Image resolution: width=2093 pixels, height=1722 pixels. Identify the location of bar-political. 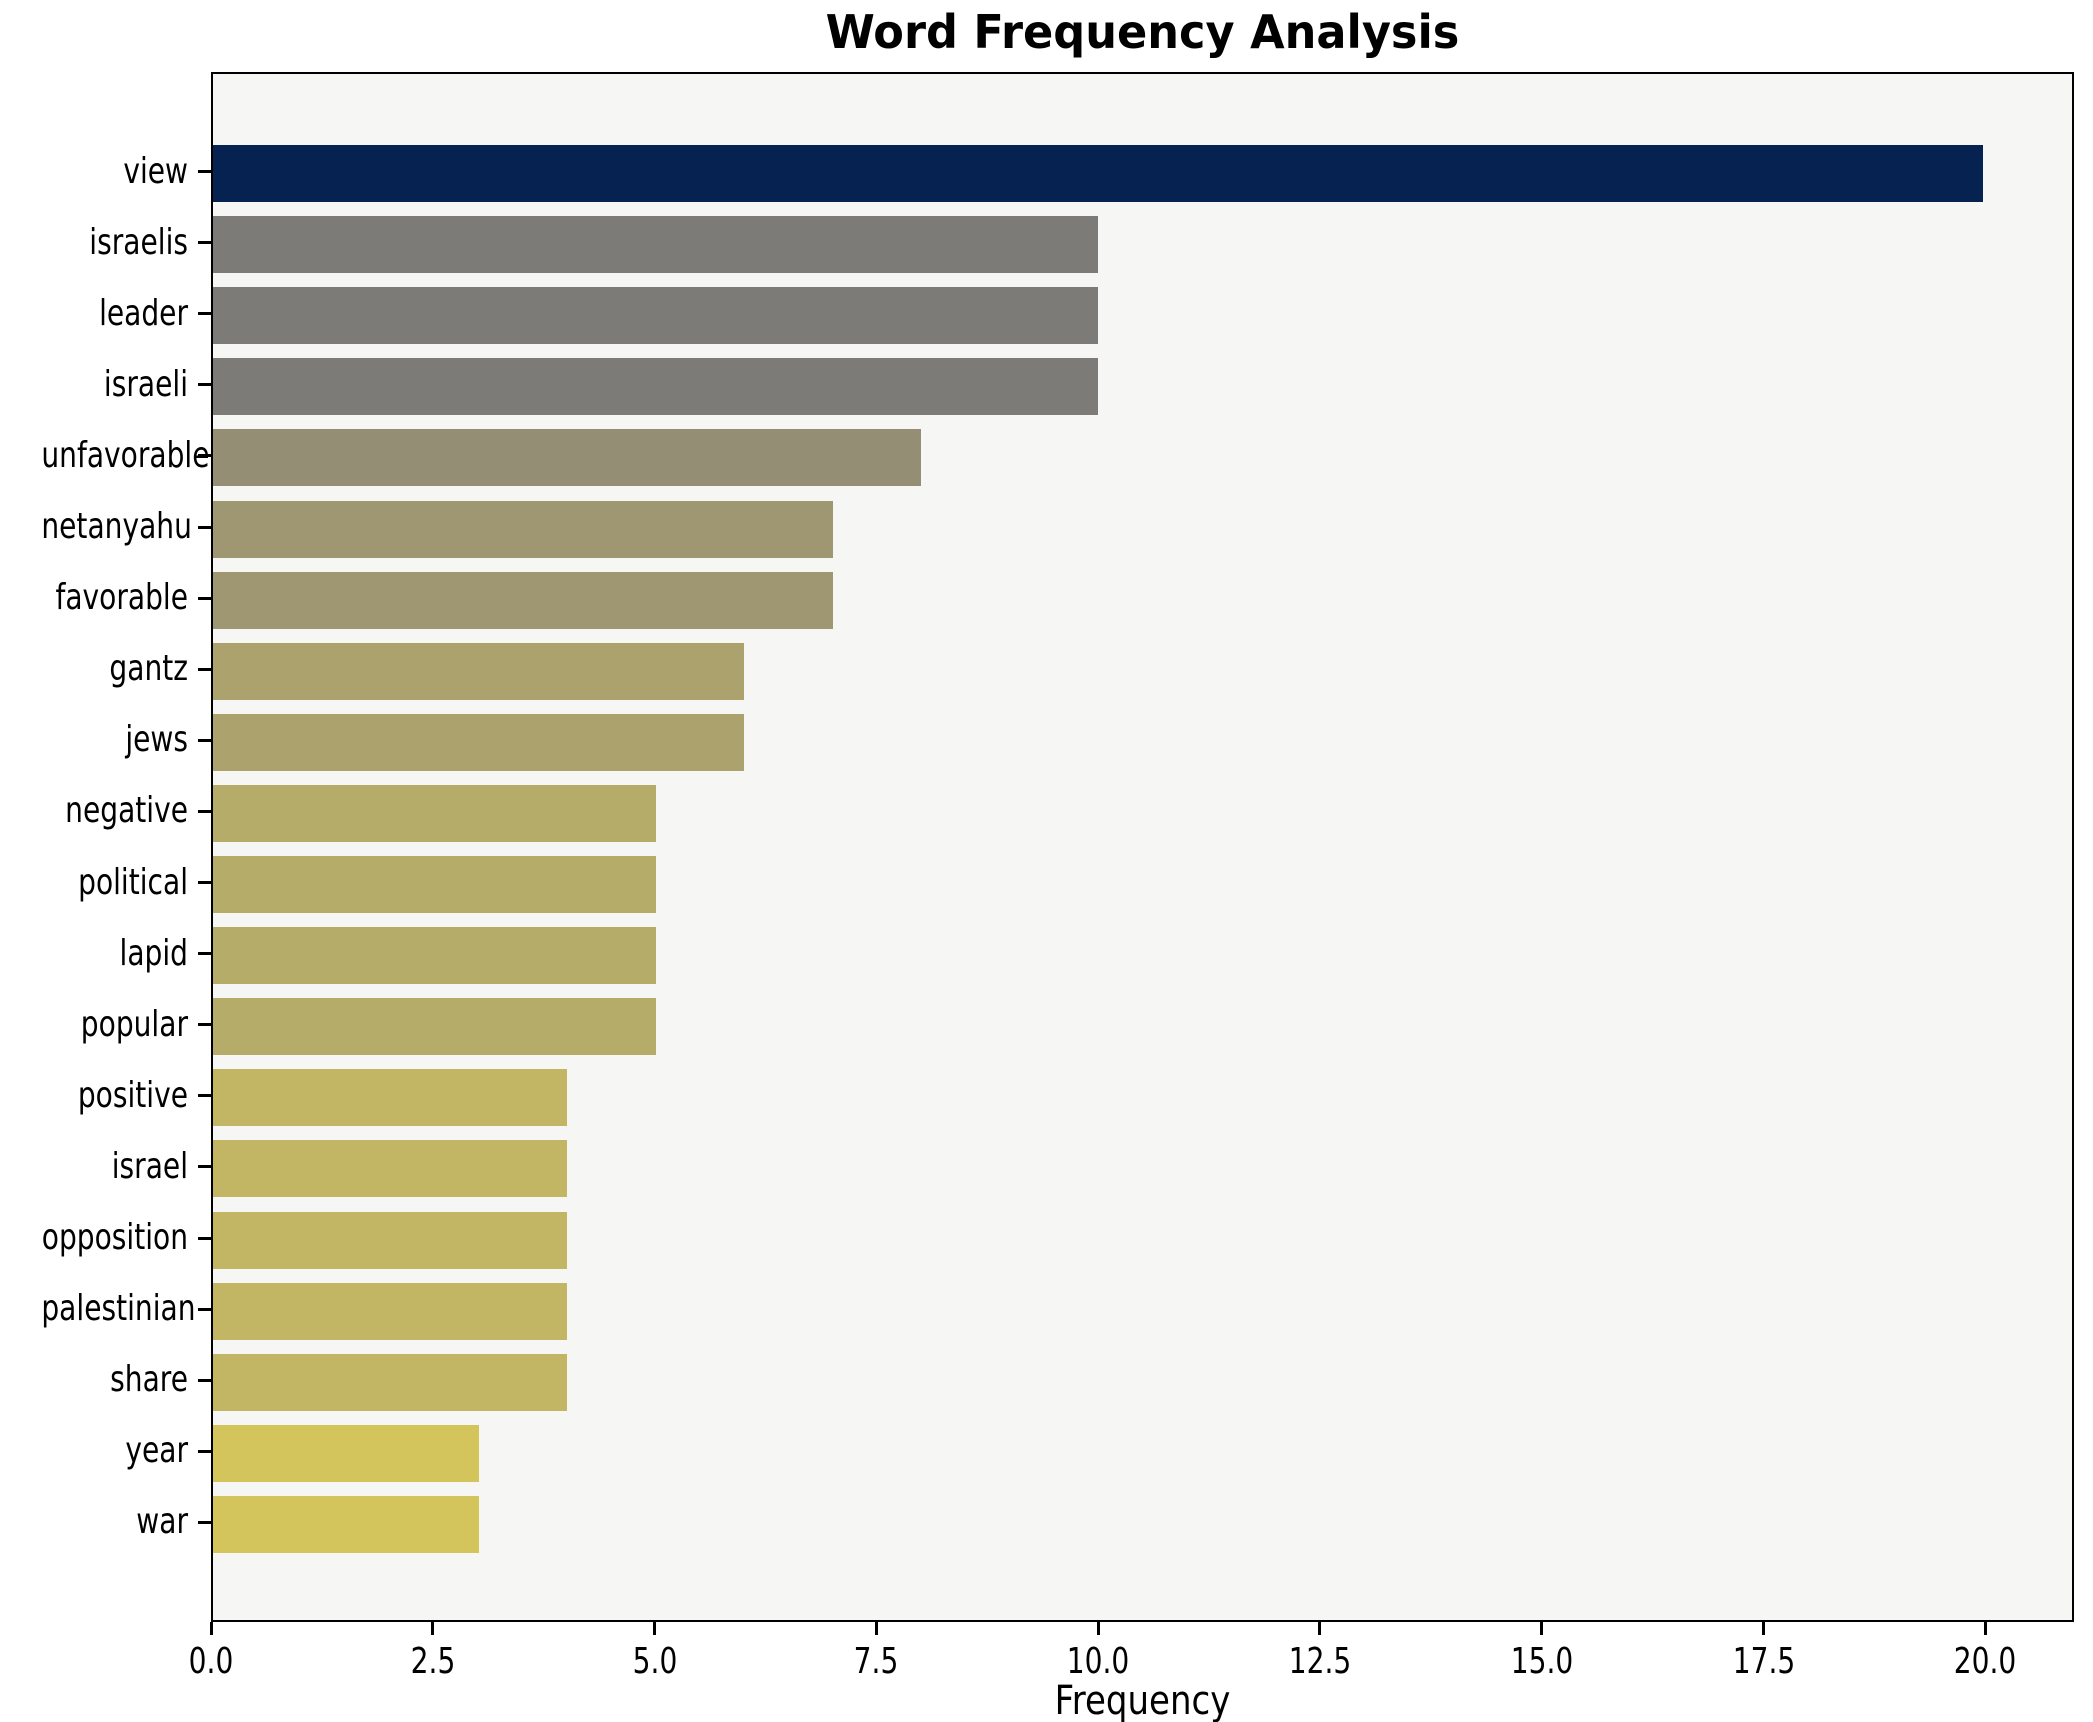
(434, 885).